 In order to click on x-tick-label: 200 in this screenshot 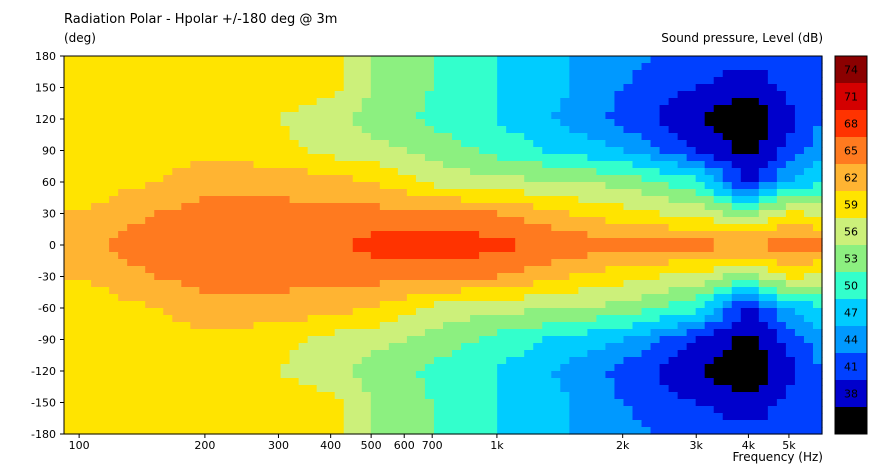, I will do `click(204, 445)`.